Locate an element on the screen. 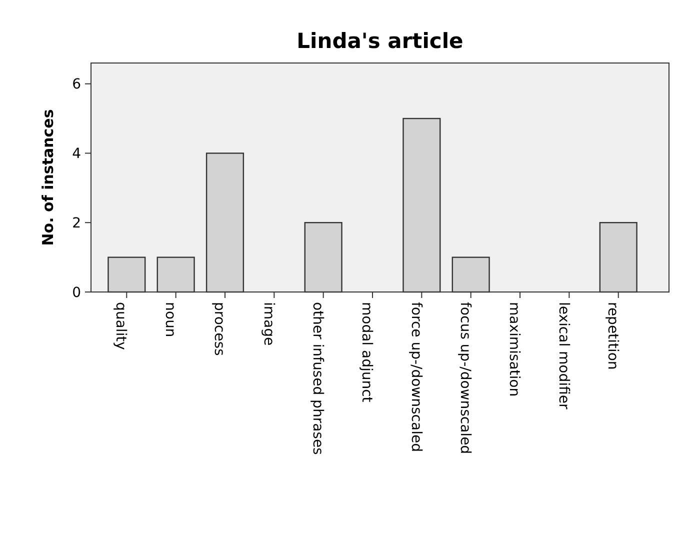  y-tick-label: 2 is located at coordinates (76, 224).